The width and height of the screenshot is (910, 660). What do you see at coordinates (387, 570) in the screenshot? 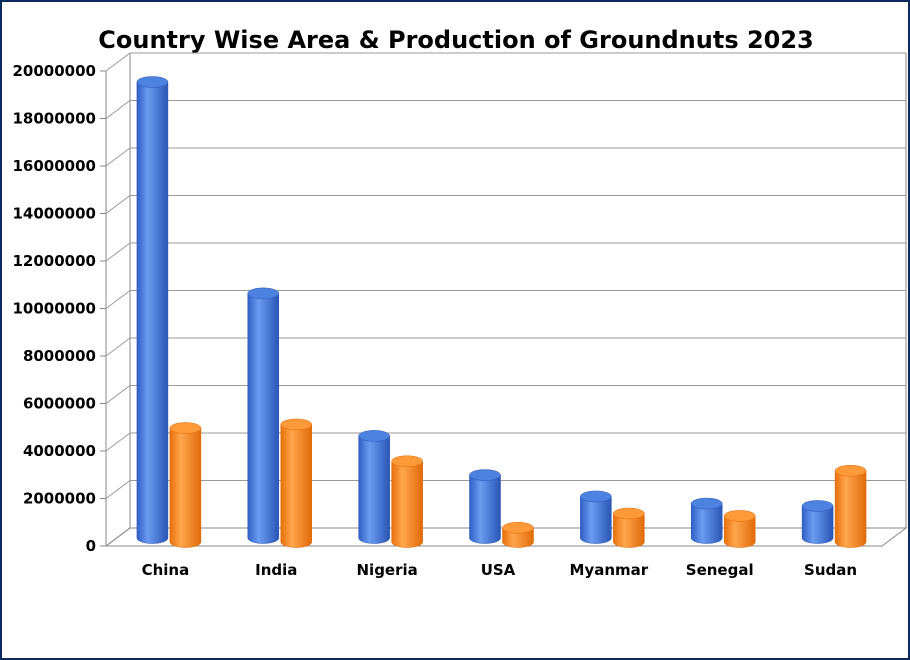
I see `x-tick-label: Nigeria` at bounding box center [387, 570].